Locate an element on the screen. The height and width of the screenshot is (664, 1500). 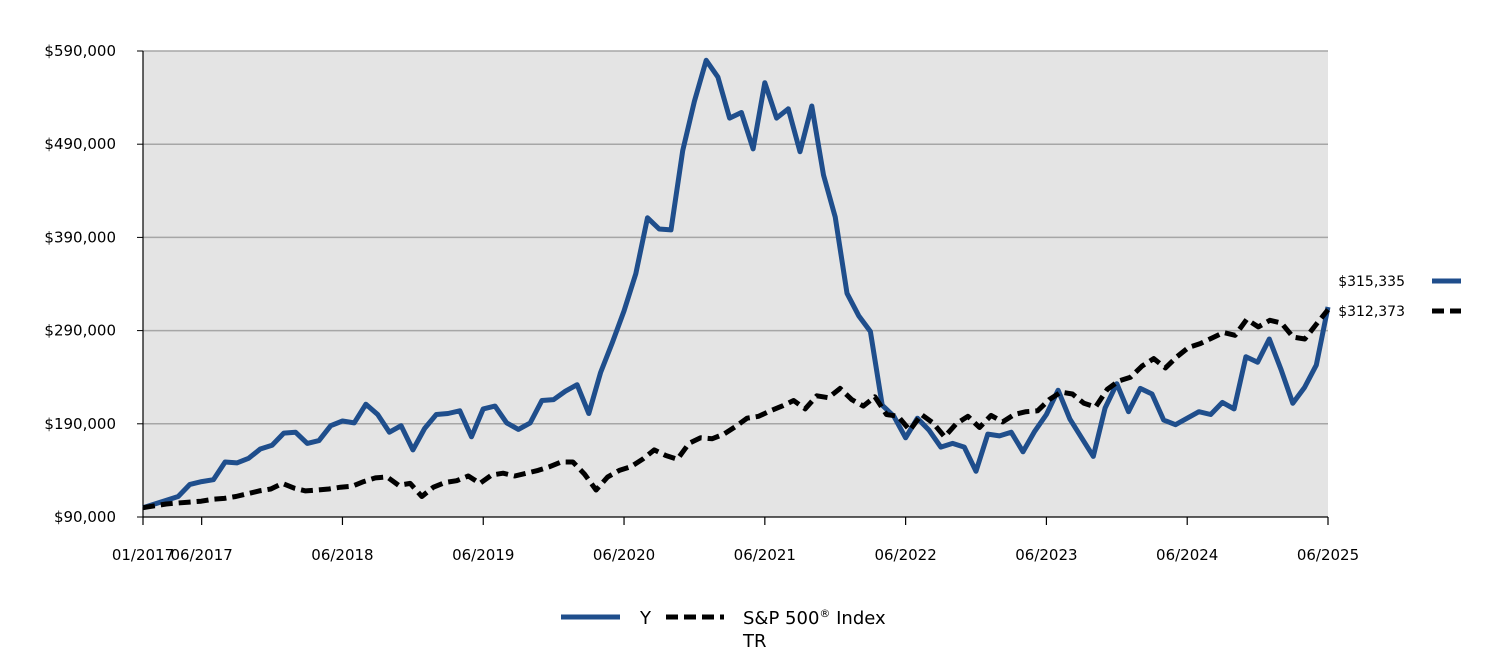
end-value-label: $312,373 is located at coordinates (1371, 312).